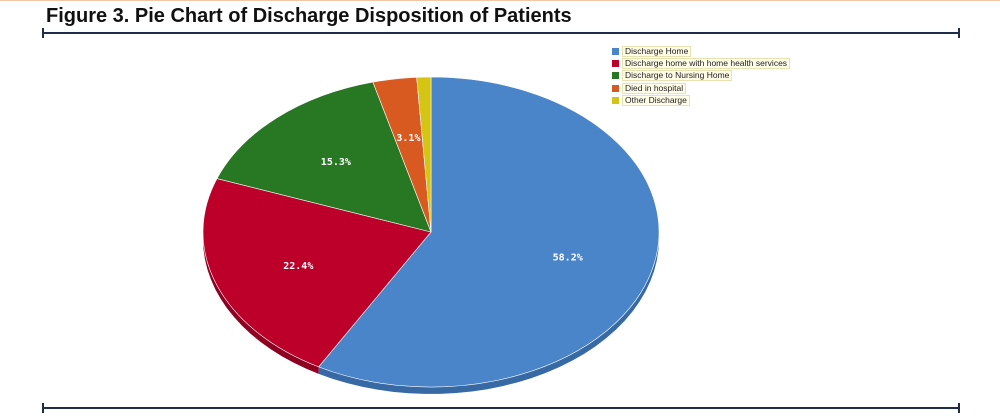 Image resolution: width=1000 pixels, height=420 pixels. I want to click on legend-label: Died in hospital, so click(654, 88).